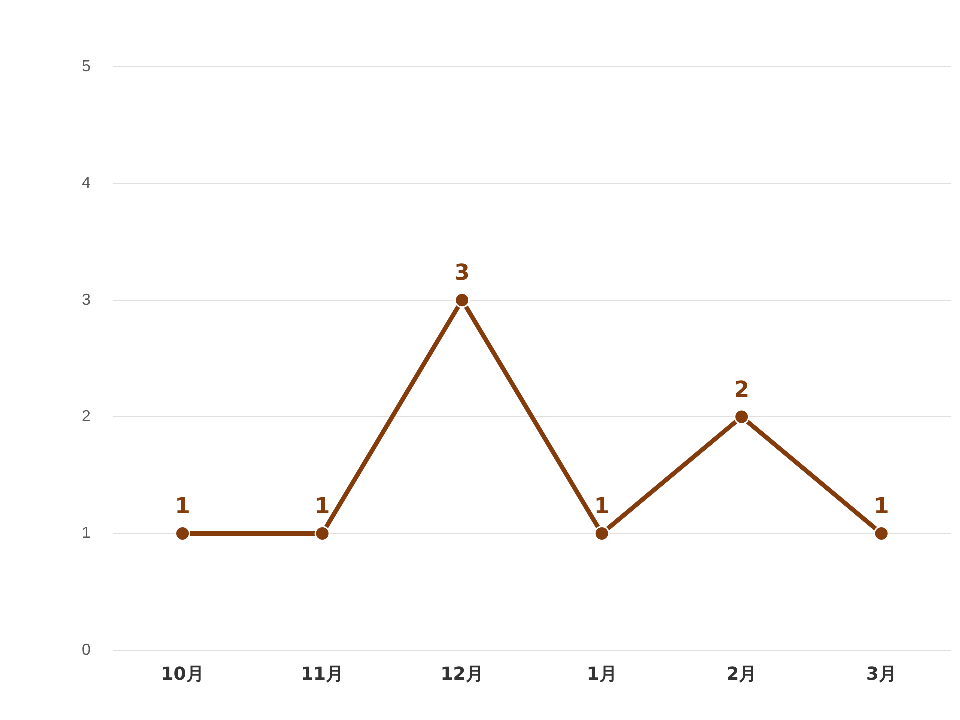 The height and width of the screenshot is (720, 960). I want to click on x-tick-label: 10月, so click(182, 674).